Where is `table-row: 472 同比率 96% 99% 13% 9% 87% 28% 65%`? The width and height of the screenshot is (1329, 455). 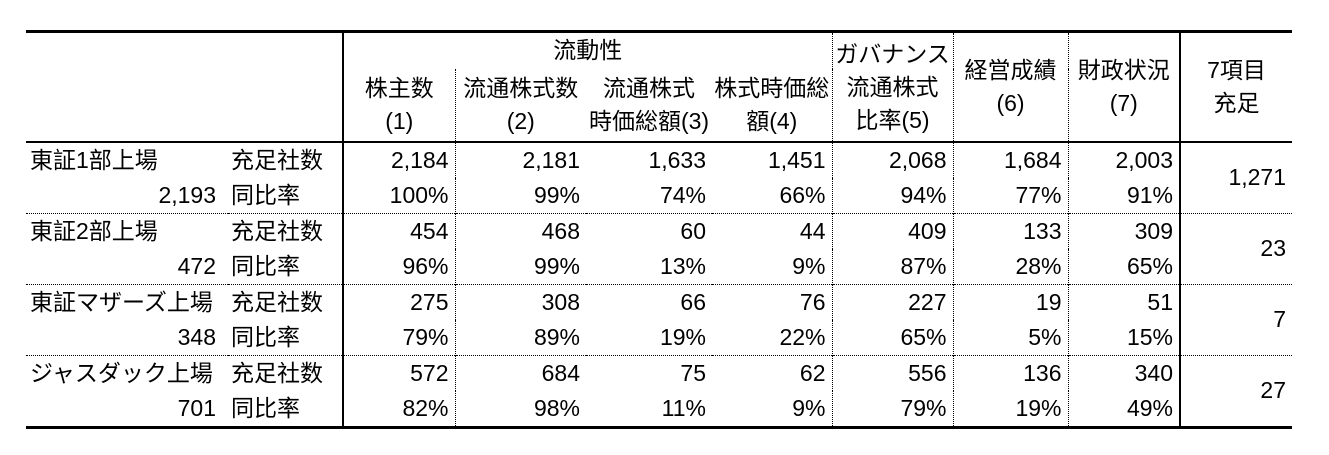 table-row: 472 同比率 96% 99% 13% 9% 87% 28% 65% is located at coordinates (659, 267).